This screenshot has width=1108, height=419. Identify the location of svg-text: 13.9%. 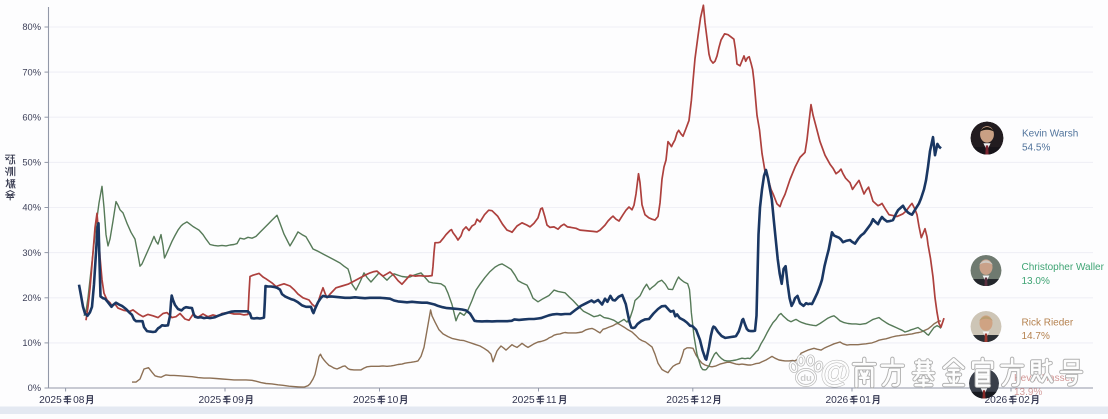
(1028, 392).